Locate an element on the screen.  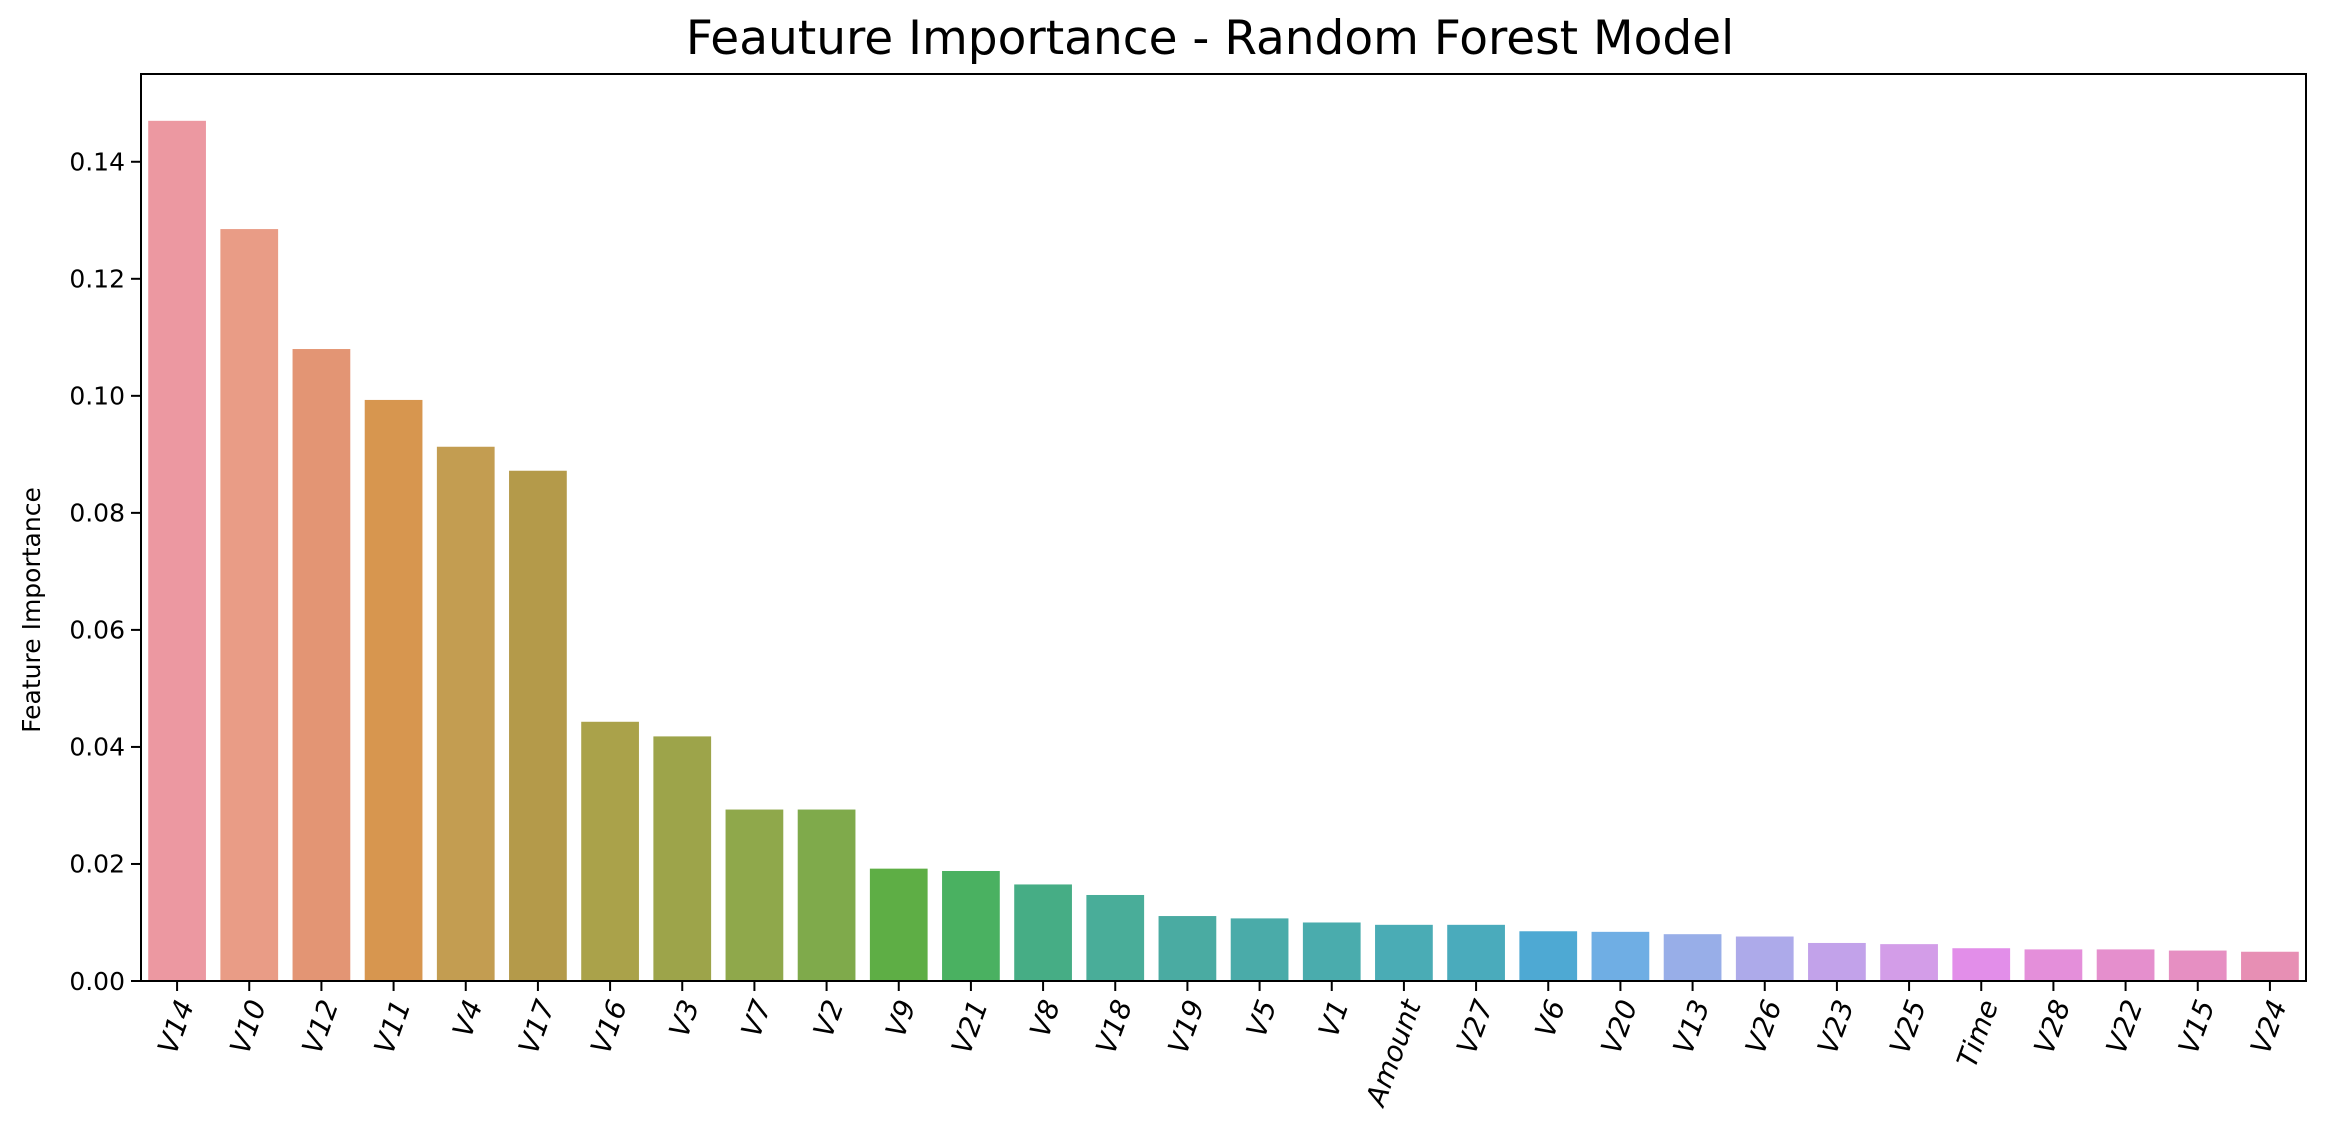
bar-v25 is located at coordinates (1909, 962).